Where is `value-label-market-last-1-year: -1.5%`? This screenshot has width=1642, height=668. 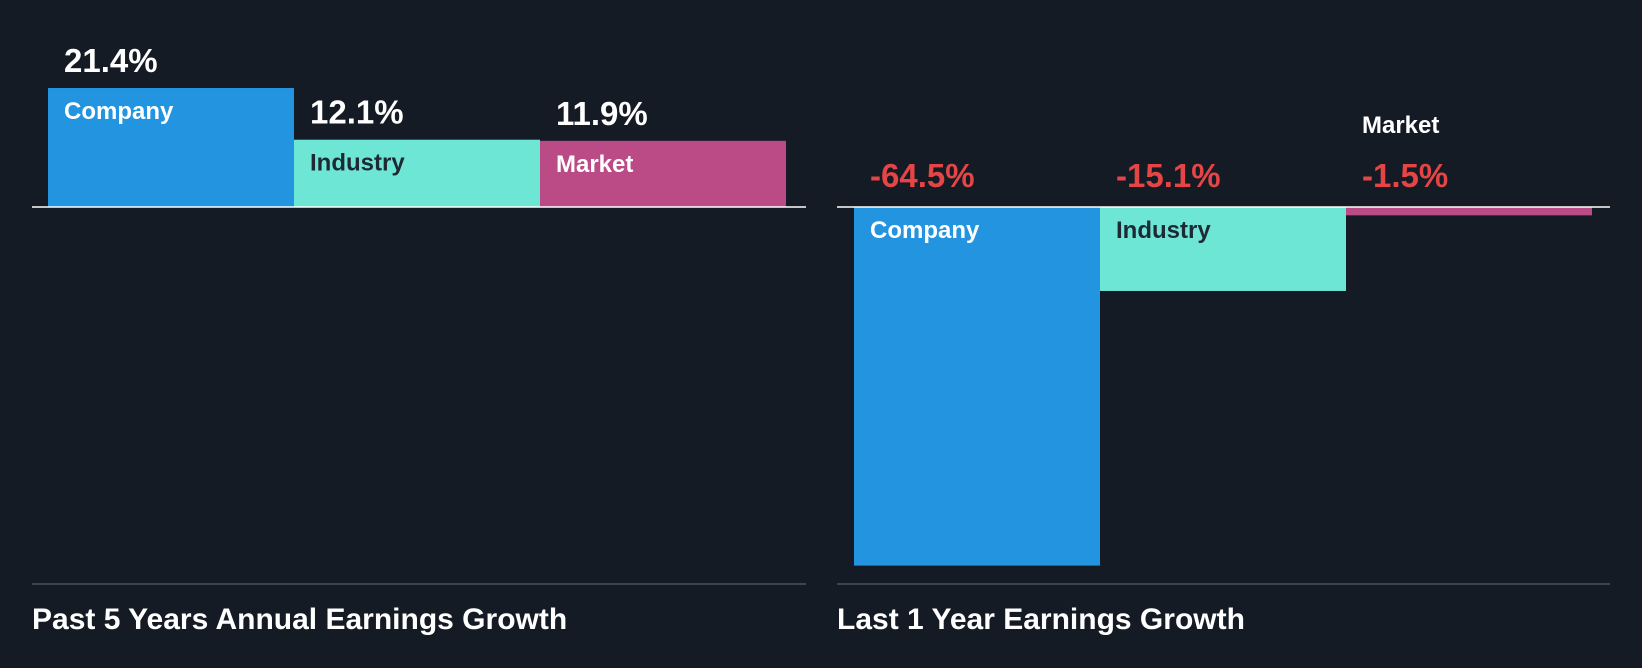 value-label-market-last-1-year: -1.5% is located at coordinates (1405, 175).